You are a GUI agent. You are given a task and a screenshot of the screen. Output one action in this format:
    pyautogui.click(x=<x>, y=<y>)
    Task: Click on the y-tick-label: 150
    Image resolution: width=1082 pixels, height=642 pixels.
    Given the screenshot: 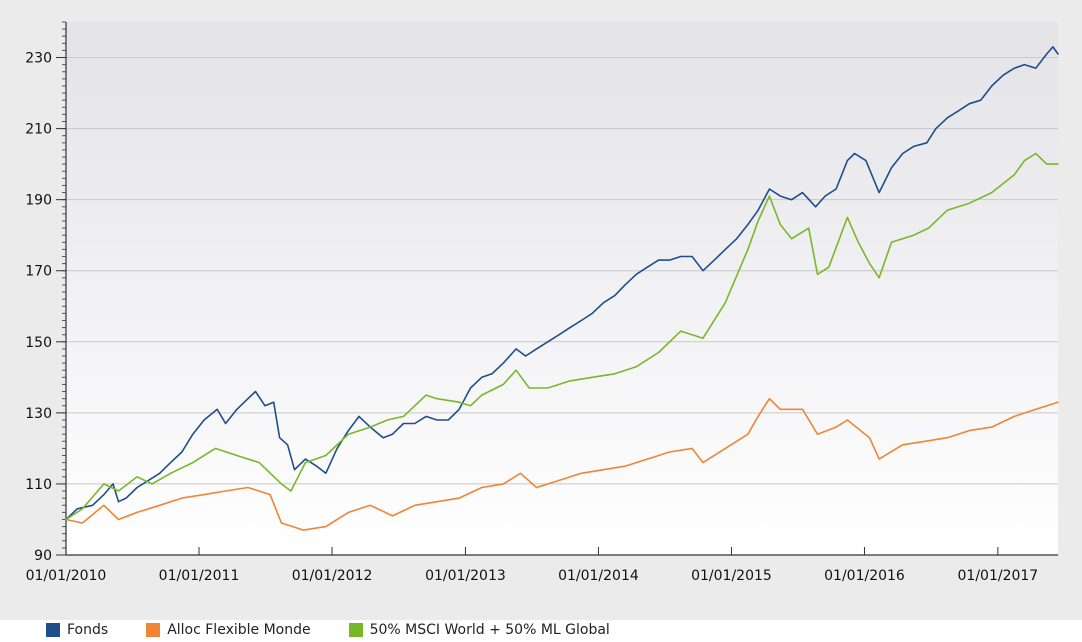 What is the action you would take?
    pyautogui.click(x=38, y=343)
    